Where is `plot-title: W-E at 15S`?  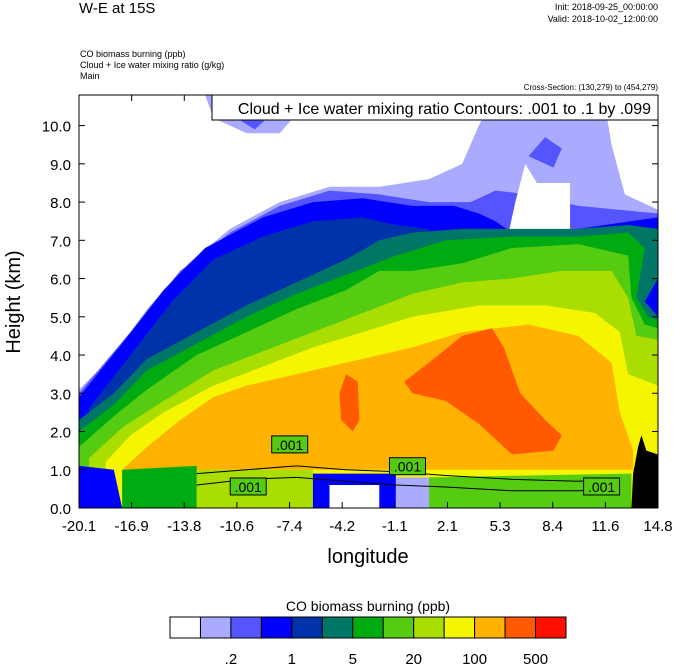
plot-title: W-E at 15S is located at coordinates (117, 8).